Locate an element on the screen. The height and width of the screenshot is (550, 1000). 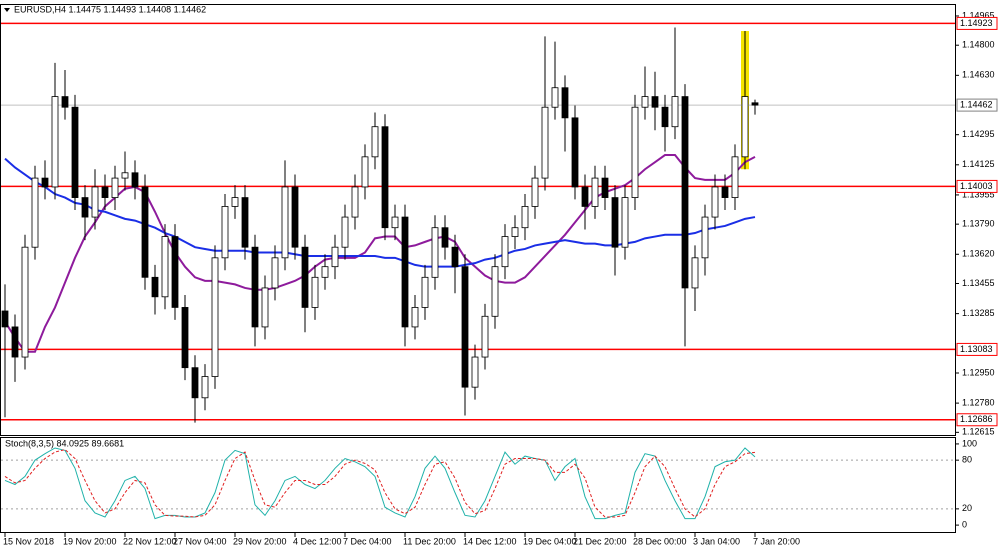
x-tick-label: 28 Dec 00:00 is located at coordinates (660, 541).